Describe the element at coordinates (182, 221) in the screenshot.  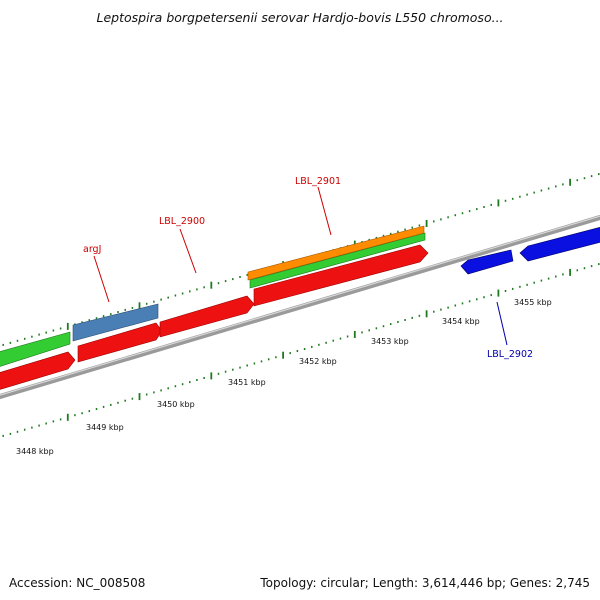
I see `gene-label-LBL-2900: LBL_2900` at that location.